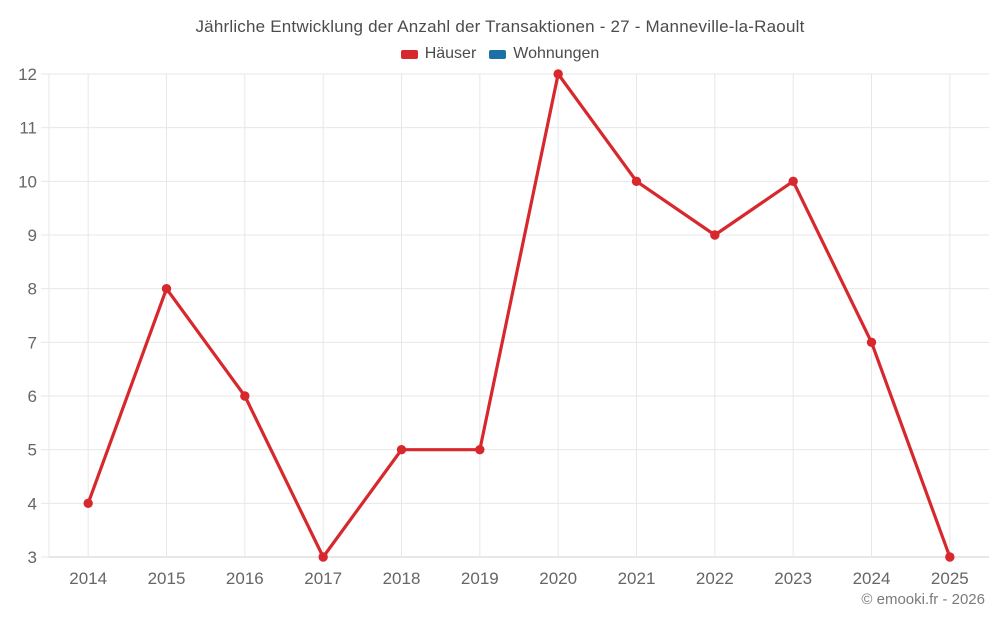  What do you see at coordinates (793, 181) in the screenshot?
I see `data-point-2023` at bounding box center [793, 181].